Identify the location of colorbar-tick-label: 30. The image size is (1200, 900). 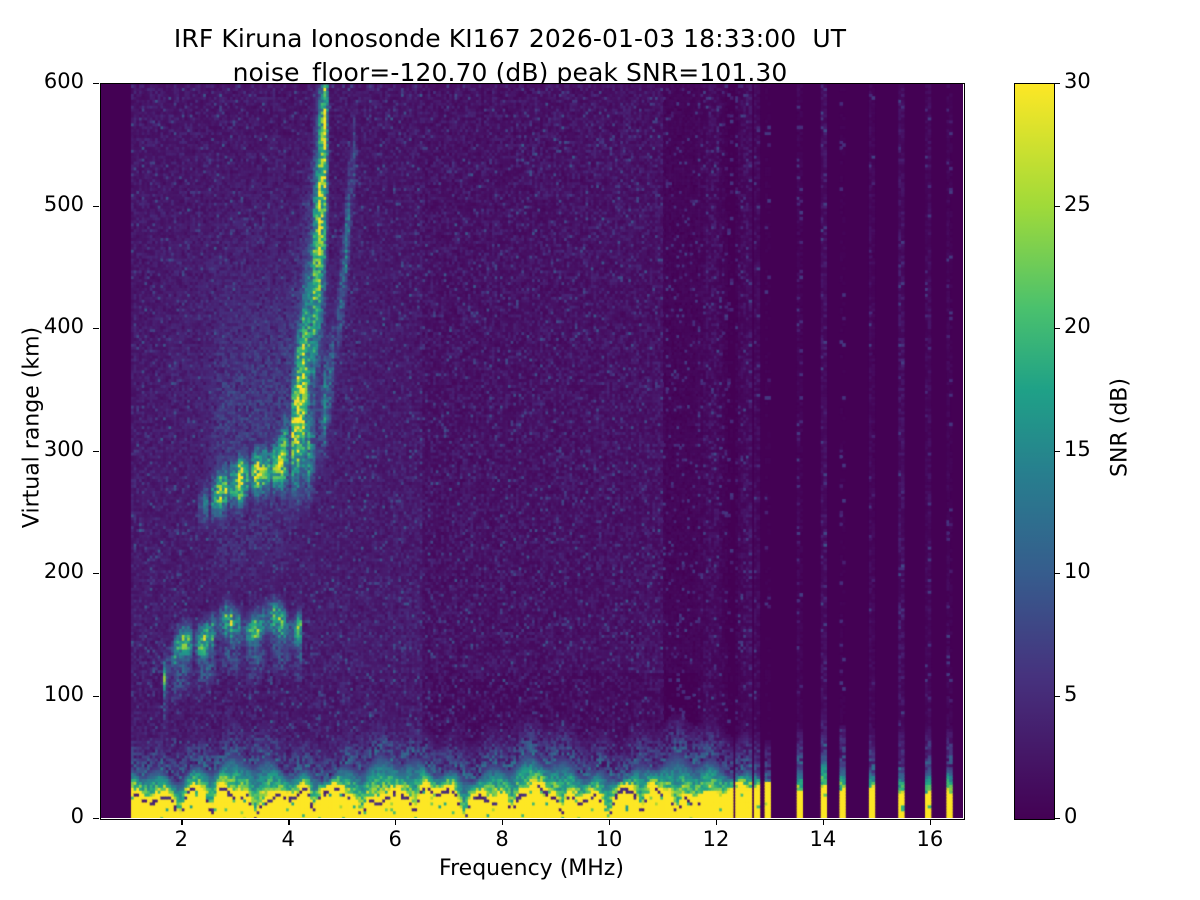
(1077, 81).